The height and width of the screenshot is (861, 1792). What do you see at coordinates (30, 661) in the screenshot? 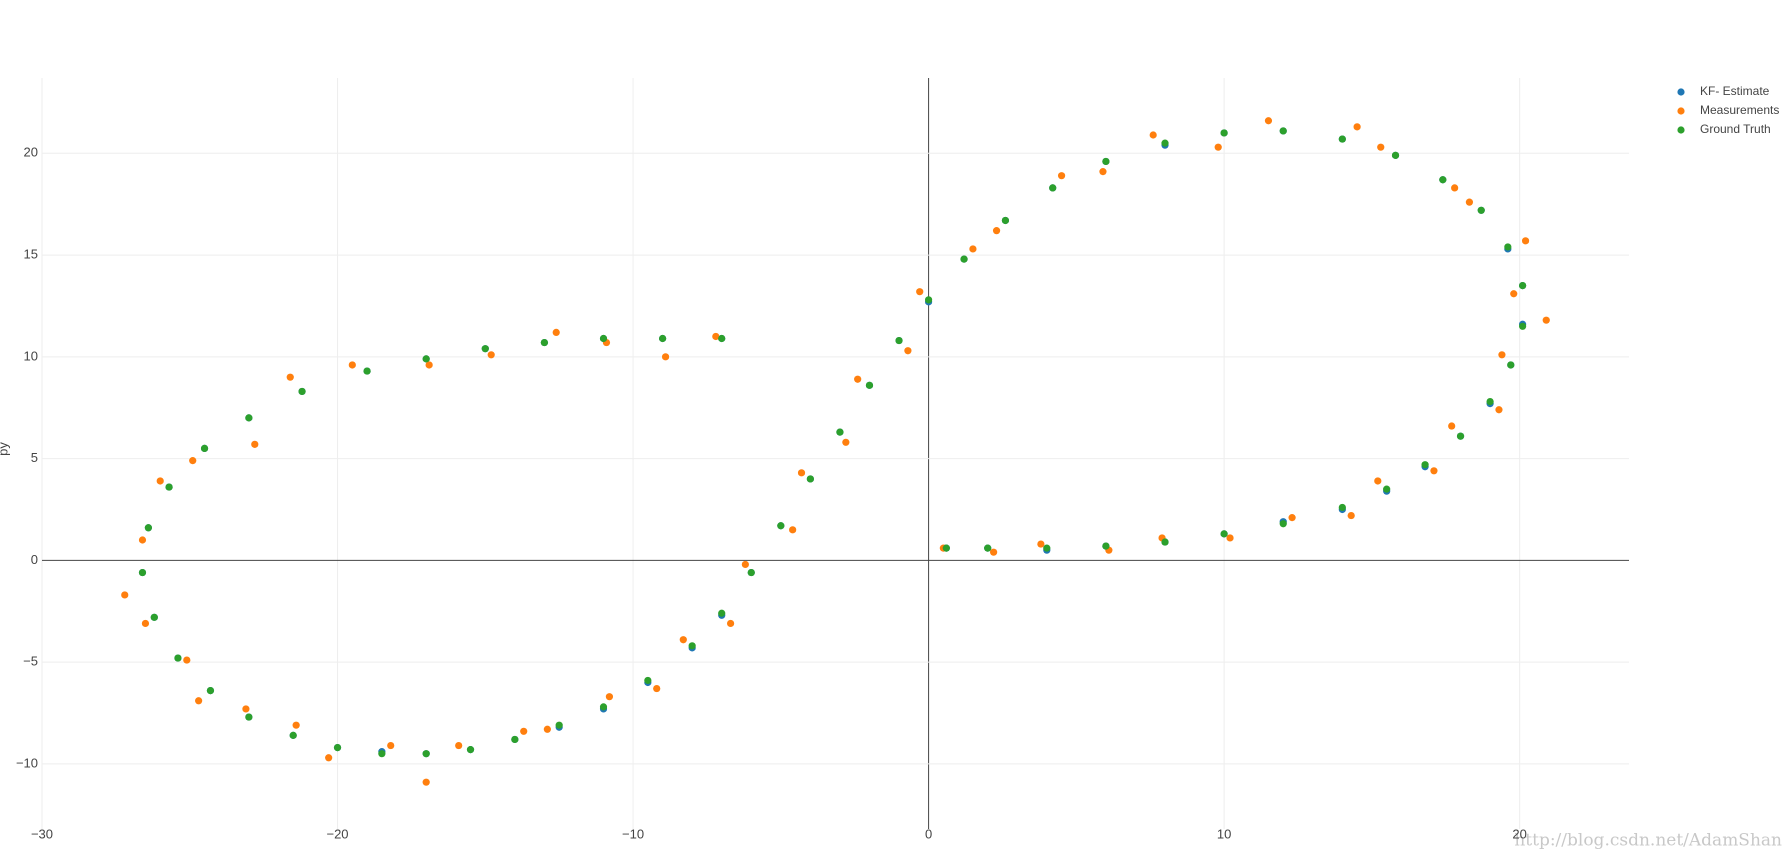
I see `y-tick-label: −5` at bounding box center [30, 661].